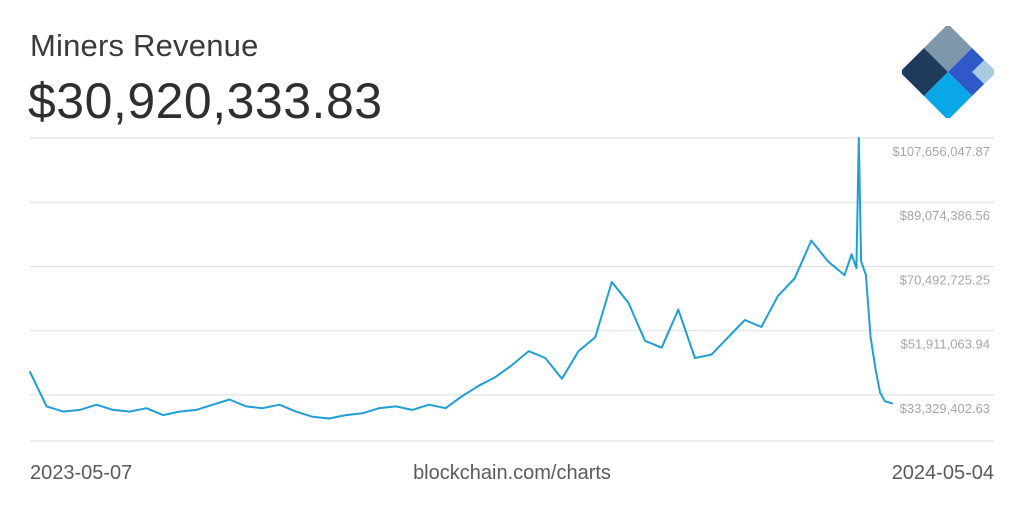 The width and height of the screenshot is (1024, 512). What do you see at coordinates (205, 101) in the screenshot?
I see `current-value: $30,920,333.83` at bounding box center [205, 101].